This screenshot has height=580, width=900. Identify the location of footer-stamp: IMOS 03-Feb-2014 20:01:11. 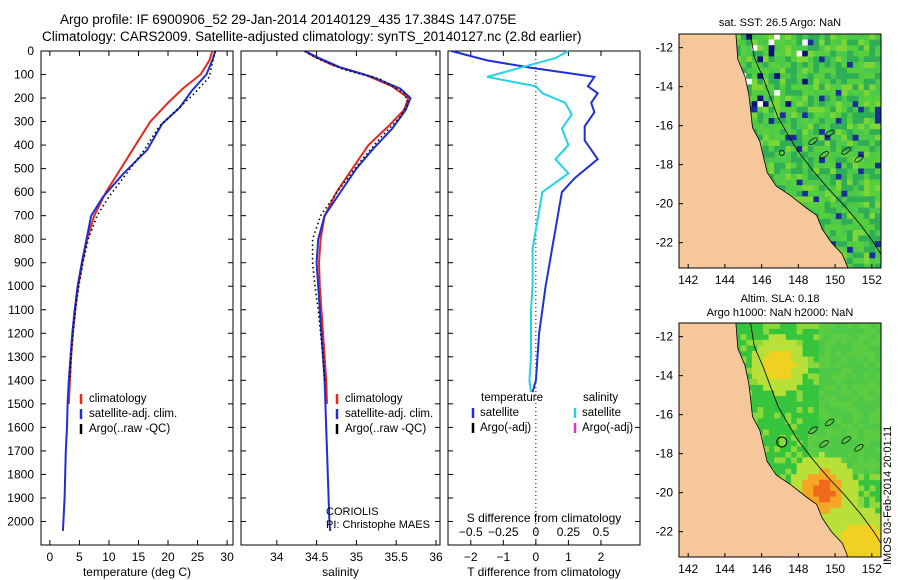
(888, 495).